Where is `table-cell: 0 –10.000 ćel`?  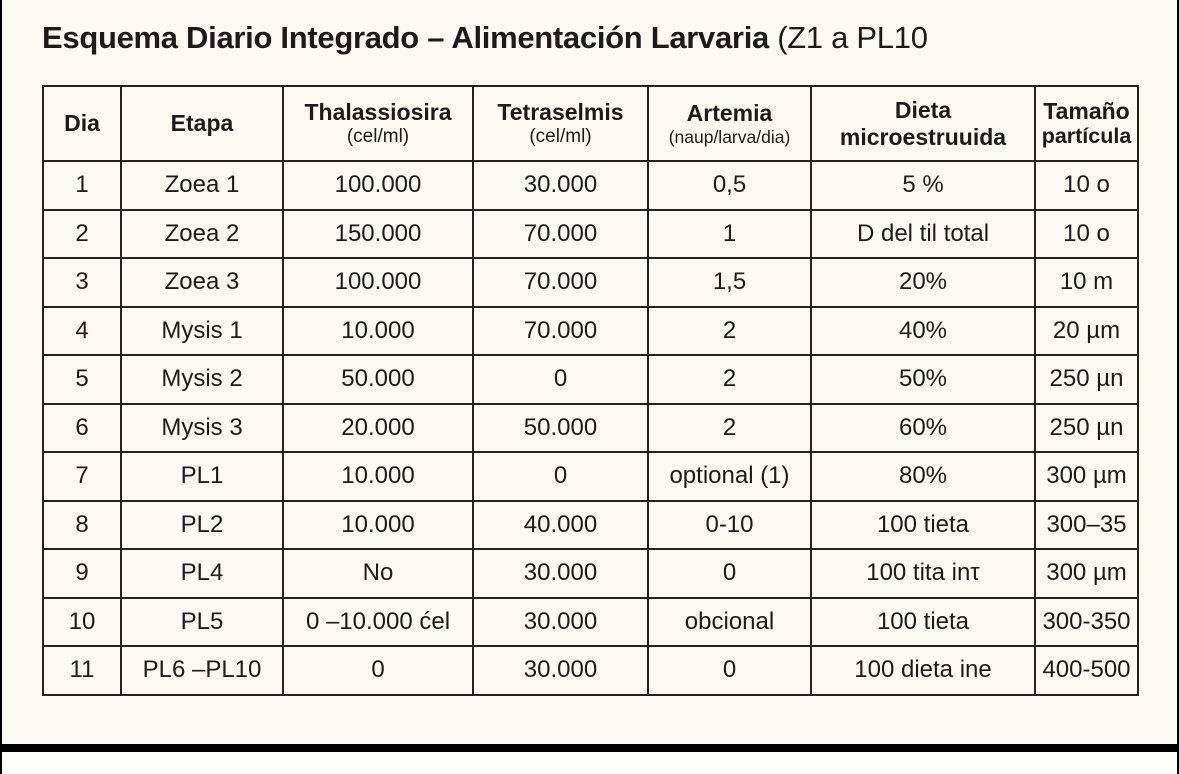
table-cell: 0 –10.000 ćel is located at coordinates (378, 621).